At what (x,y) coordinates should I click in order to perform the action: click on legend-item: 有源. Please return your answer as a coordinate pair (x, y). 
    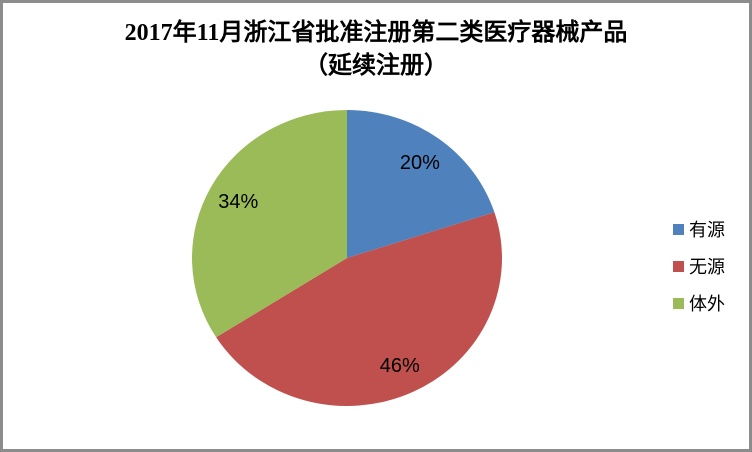
    Looking at the image, I should click on (699, 229).